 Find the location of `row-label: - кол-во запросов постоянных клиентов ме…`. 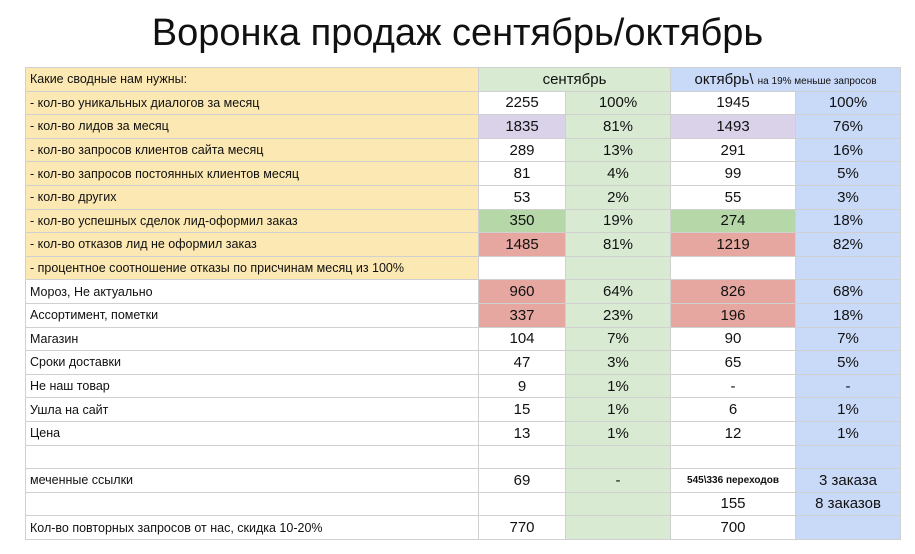

row-label: - кол-во запросов постоянных клиентов ме… is located at coordinates (252, 173).